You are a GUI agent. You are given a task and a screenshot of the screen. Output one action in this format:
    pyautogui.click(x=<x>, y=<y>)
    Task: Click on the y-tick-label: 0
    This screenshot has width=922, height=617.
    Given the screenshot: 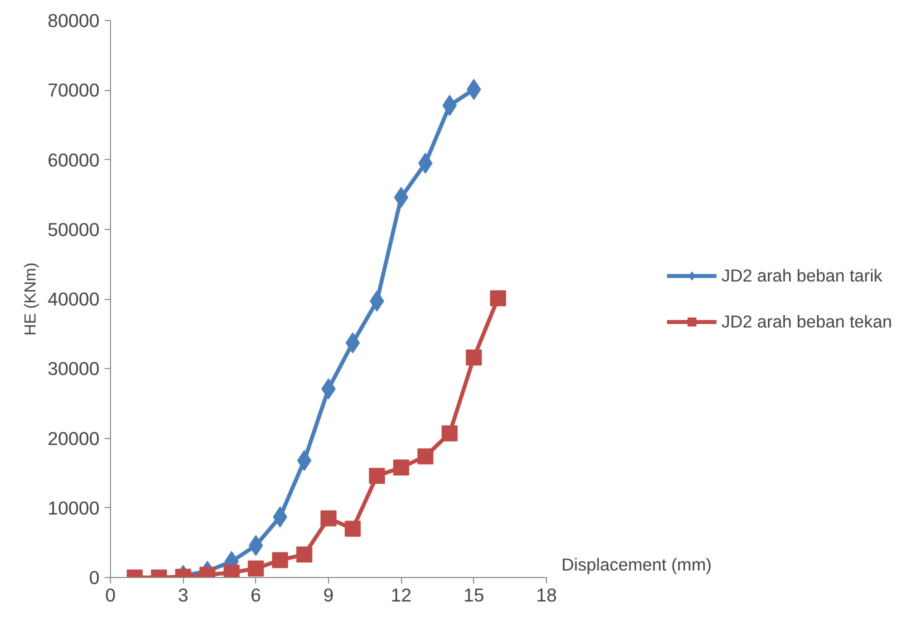 What is the action you would take?
    pyautogui.click(x=94, y=577)
    